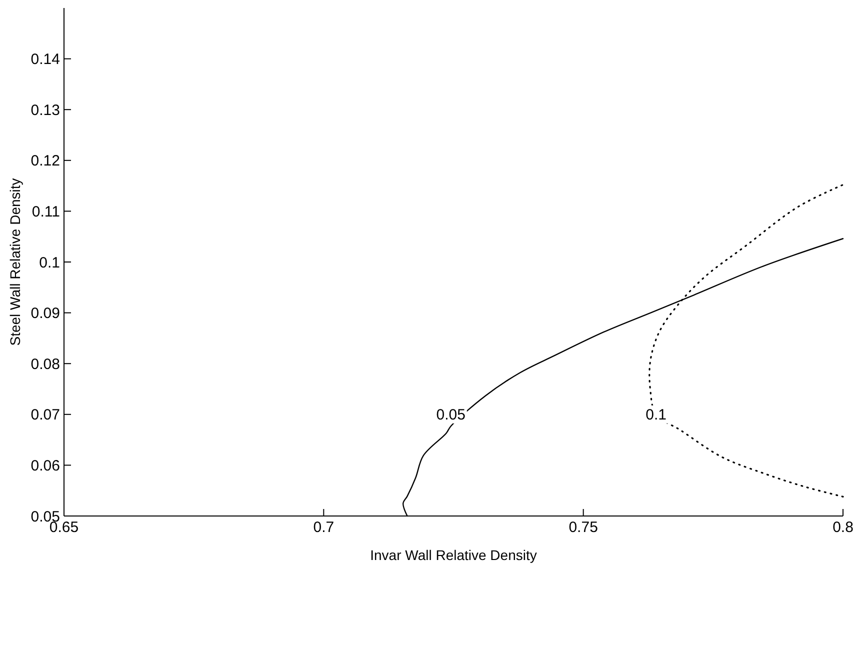 This screenshot has height=662, width=857. I want to click on y-tick-label: 0.12, so click(45, 161).